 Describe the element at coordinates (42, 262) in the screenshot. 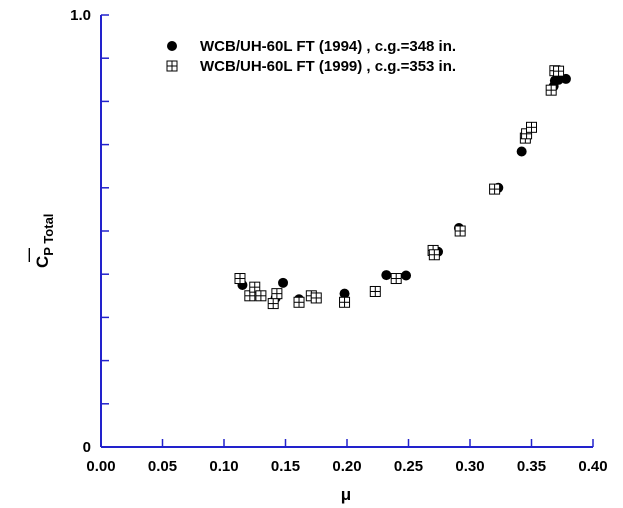

I see `y-axis-title-main: C` at that location.